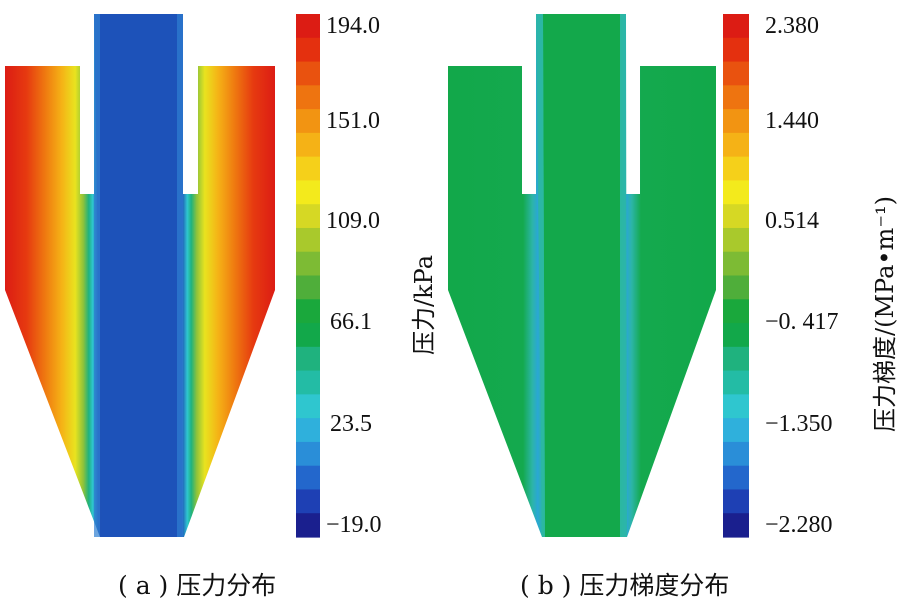 Image resolution: width=907 pixels, height=609 pixels. Describe the element at coordinates (354, 275) in the screenshot. I see `colorbar-a-ticks: 194.0 151.0 109.0 66.1 23.5 −19.0` at that location.